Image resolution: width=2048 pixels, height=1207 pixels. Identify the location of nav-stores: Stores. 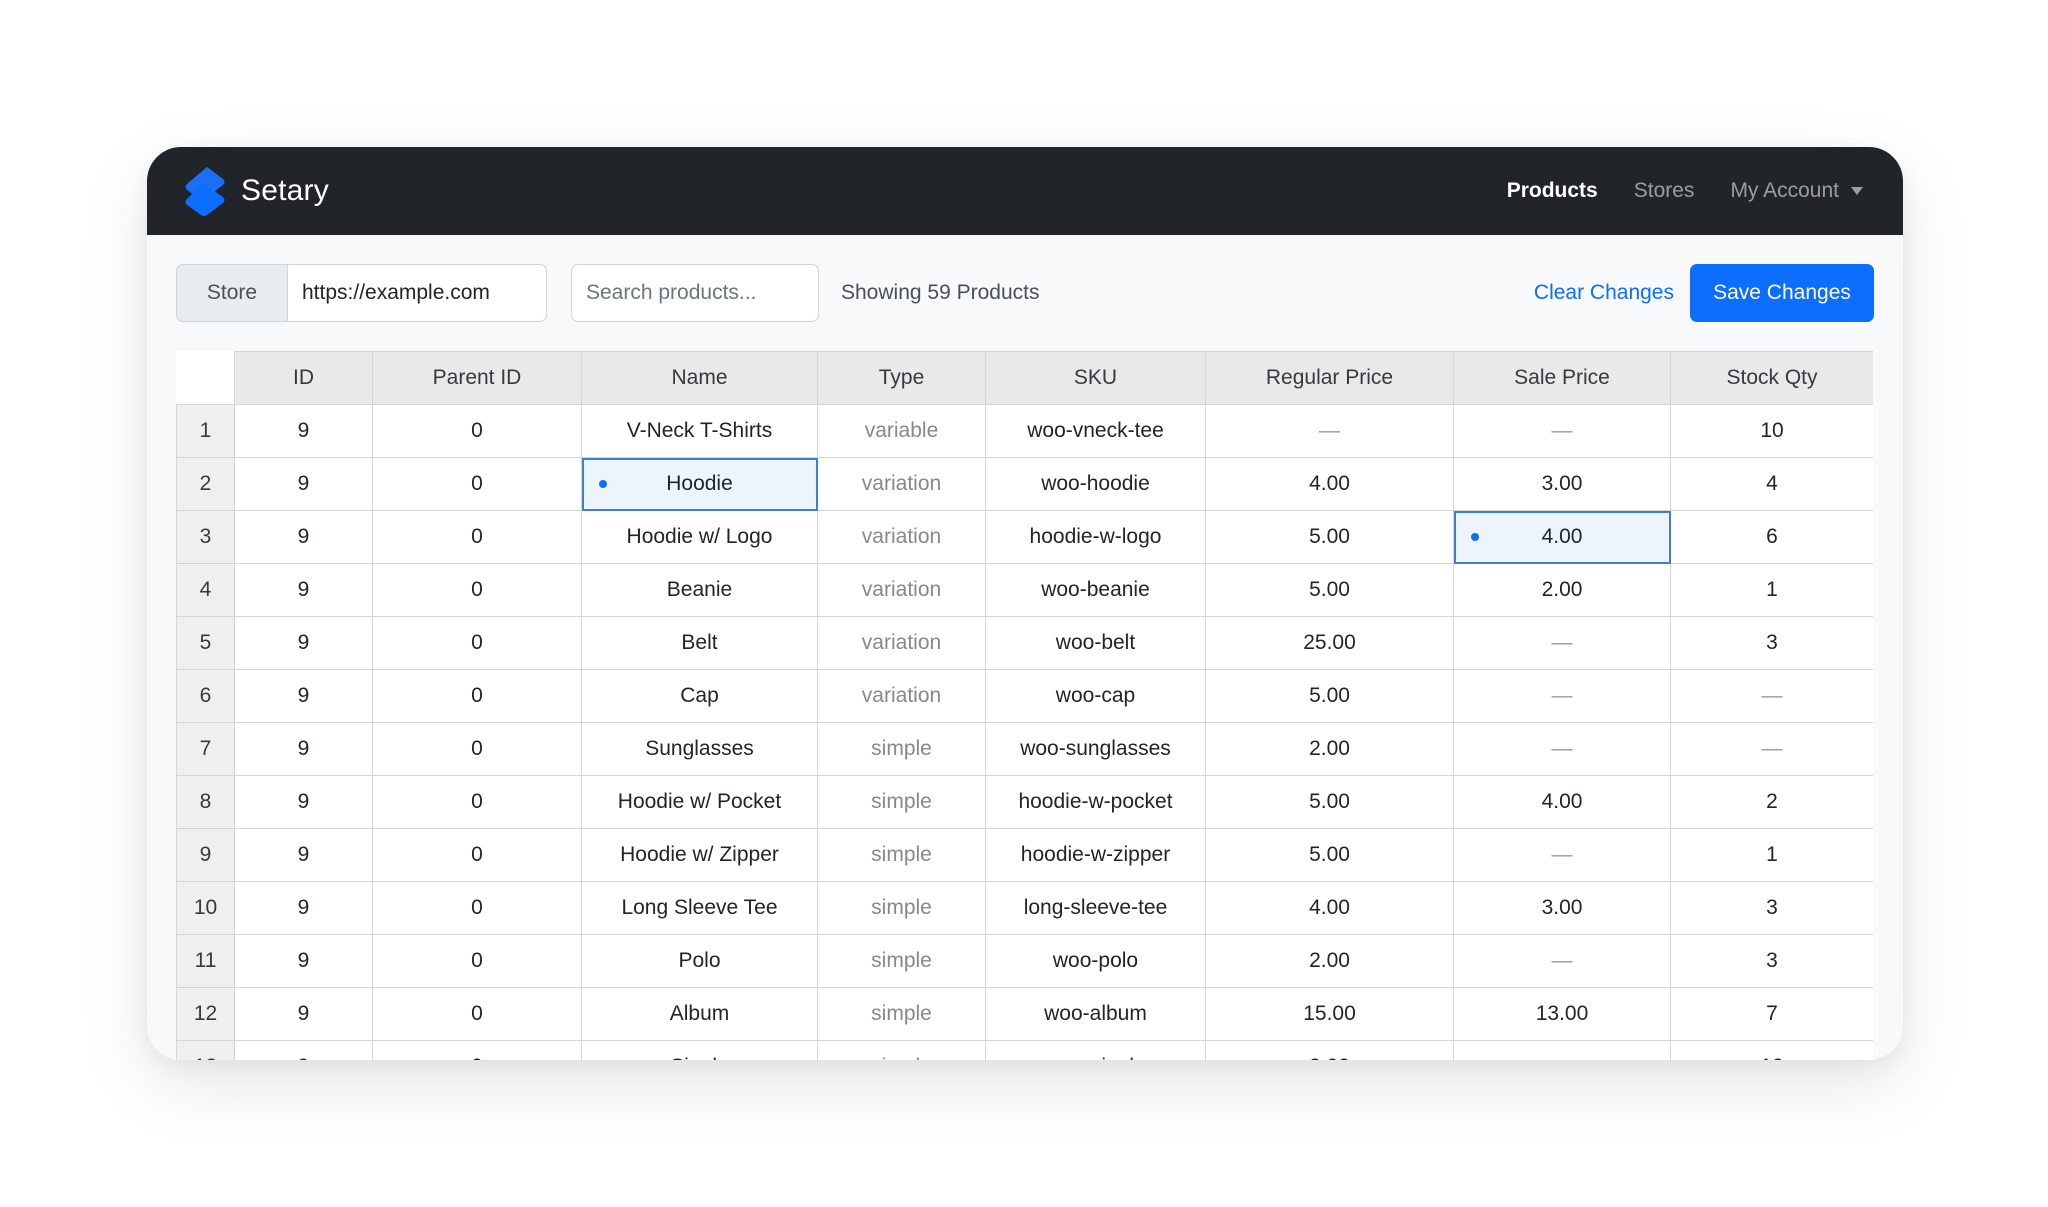
(1664, 190).